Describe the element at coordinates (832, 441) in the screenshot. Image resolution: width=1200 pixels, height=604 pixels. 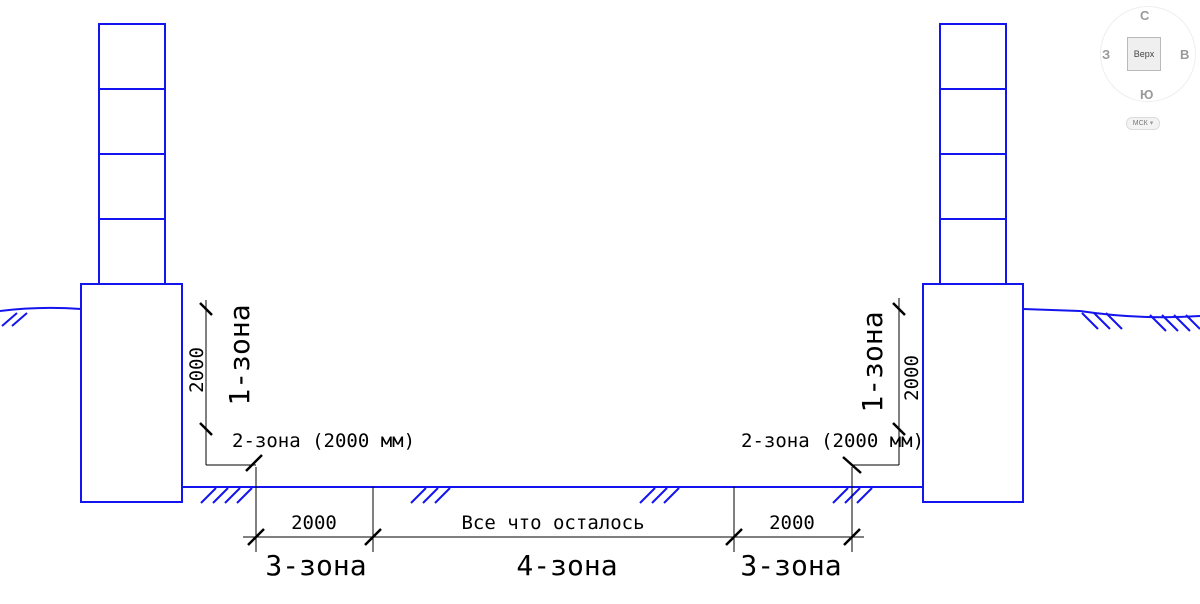
I see `zone2-right-label: 2-зона (2000 мм)` at that location.